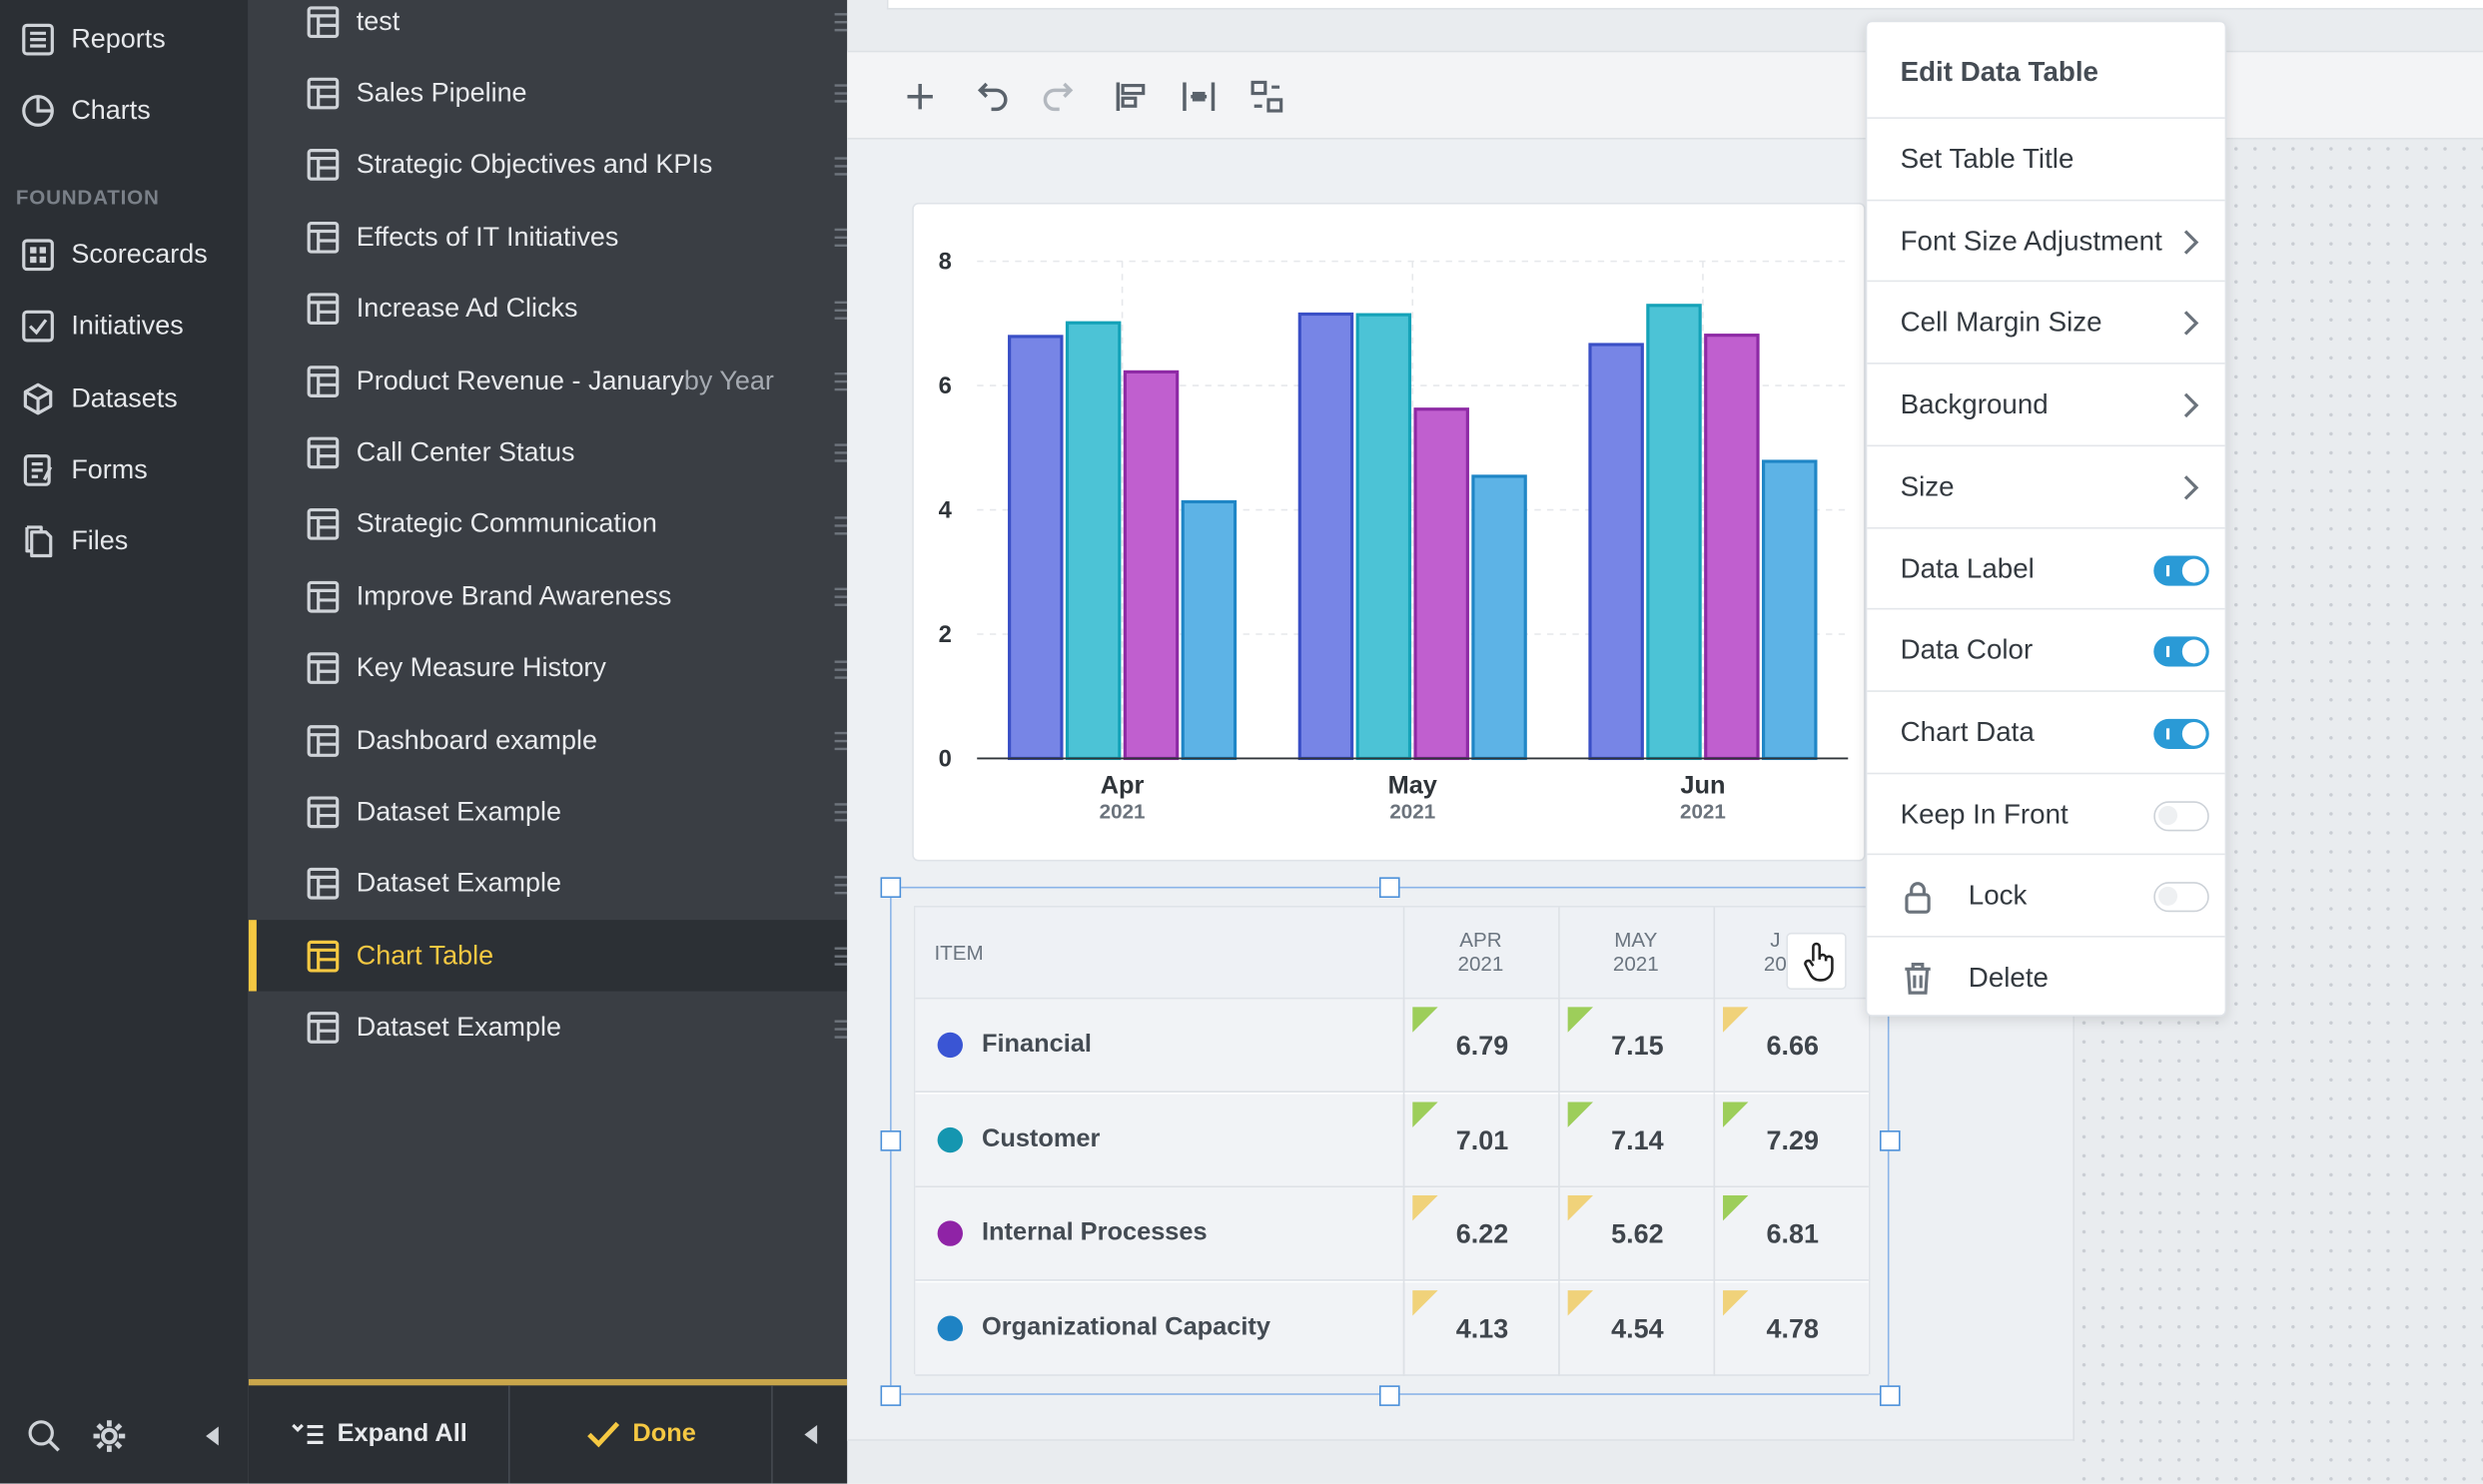 The image size is (2483, 1484). What do you see at coordinates (1635, 1329) in the screenshot?
I see `table-cell: 4.54` at bounding box center [1635, 1329].